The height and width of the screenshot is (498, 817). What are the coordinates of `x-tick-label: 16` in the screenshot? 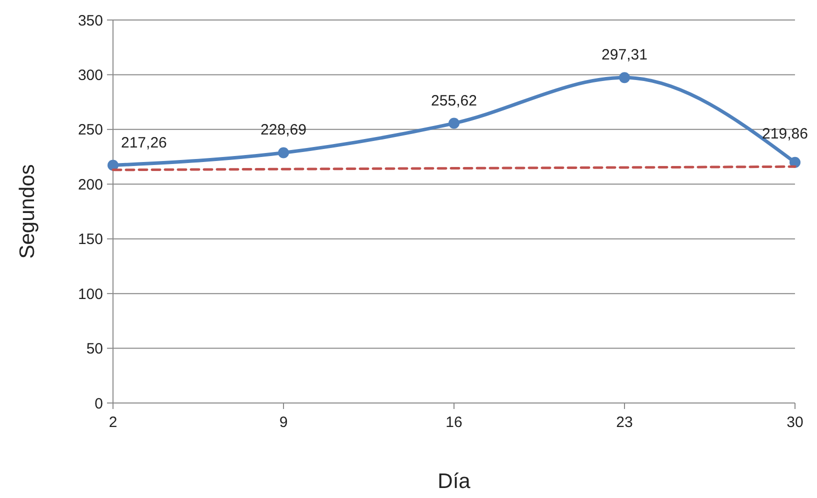 It's located at (454, 422).